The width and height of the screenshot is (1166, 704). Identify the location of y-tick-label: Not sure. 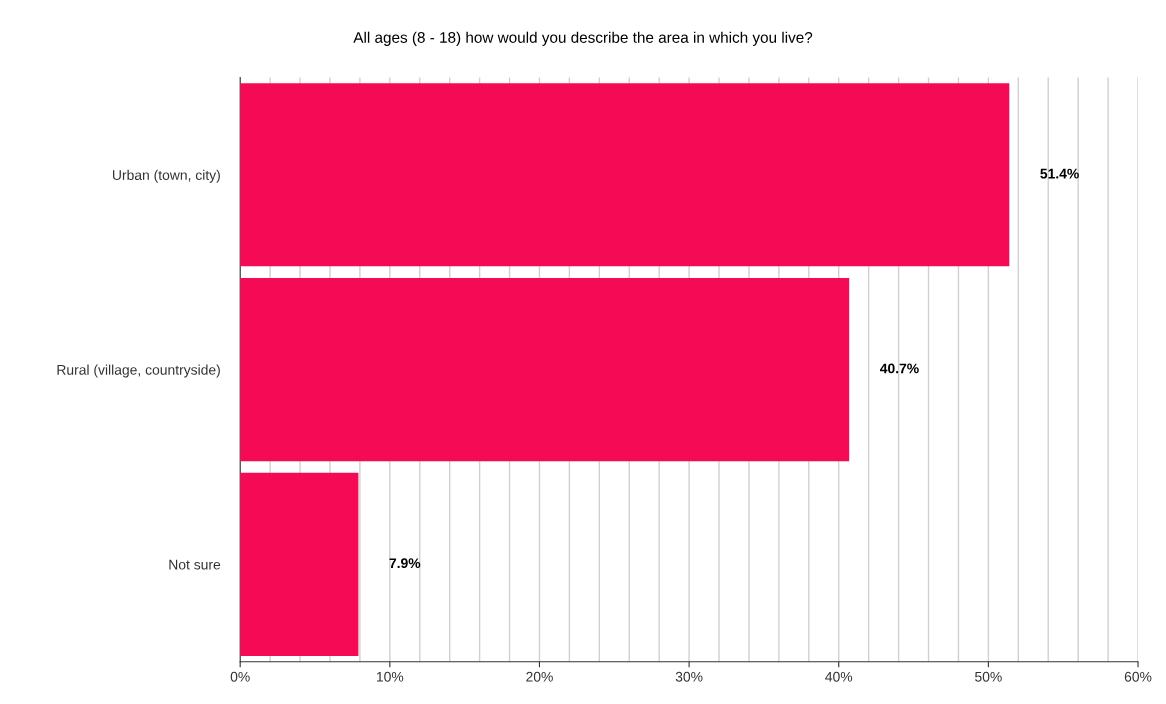
(195, 564).